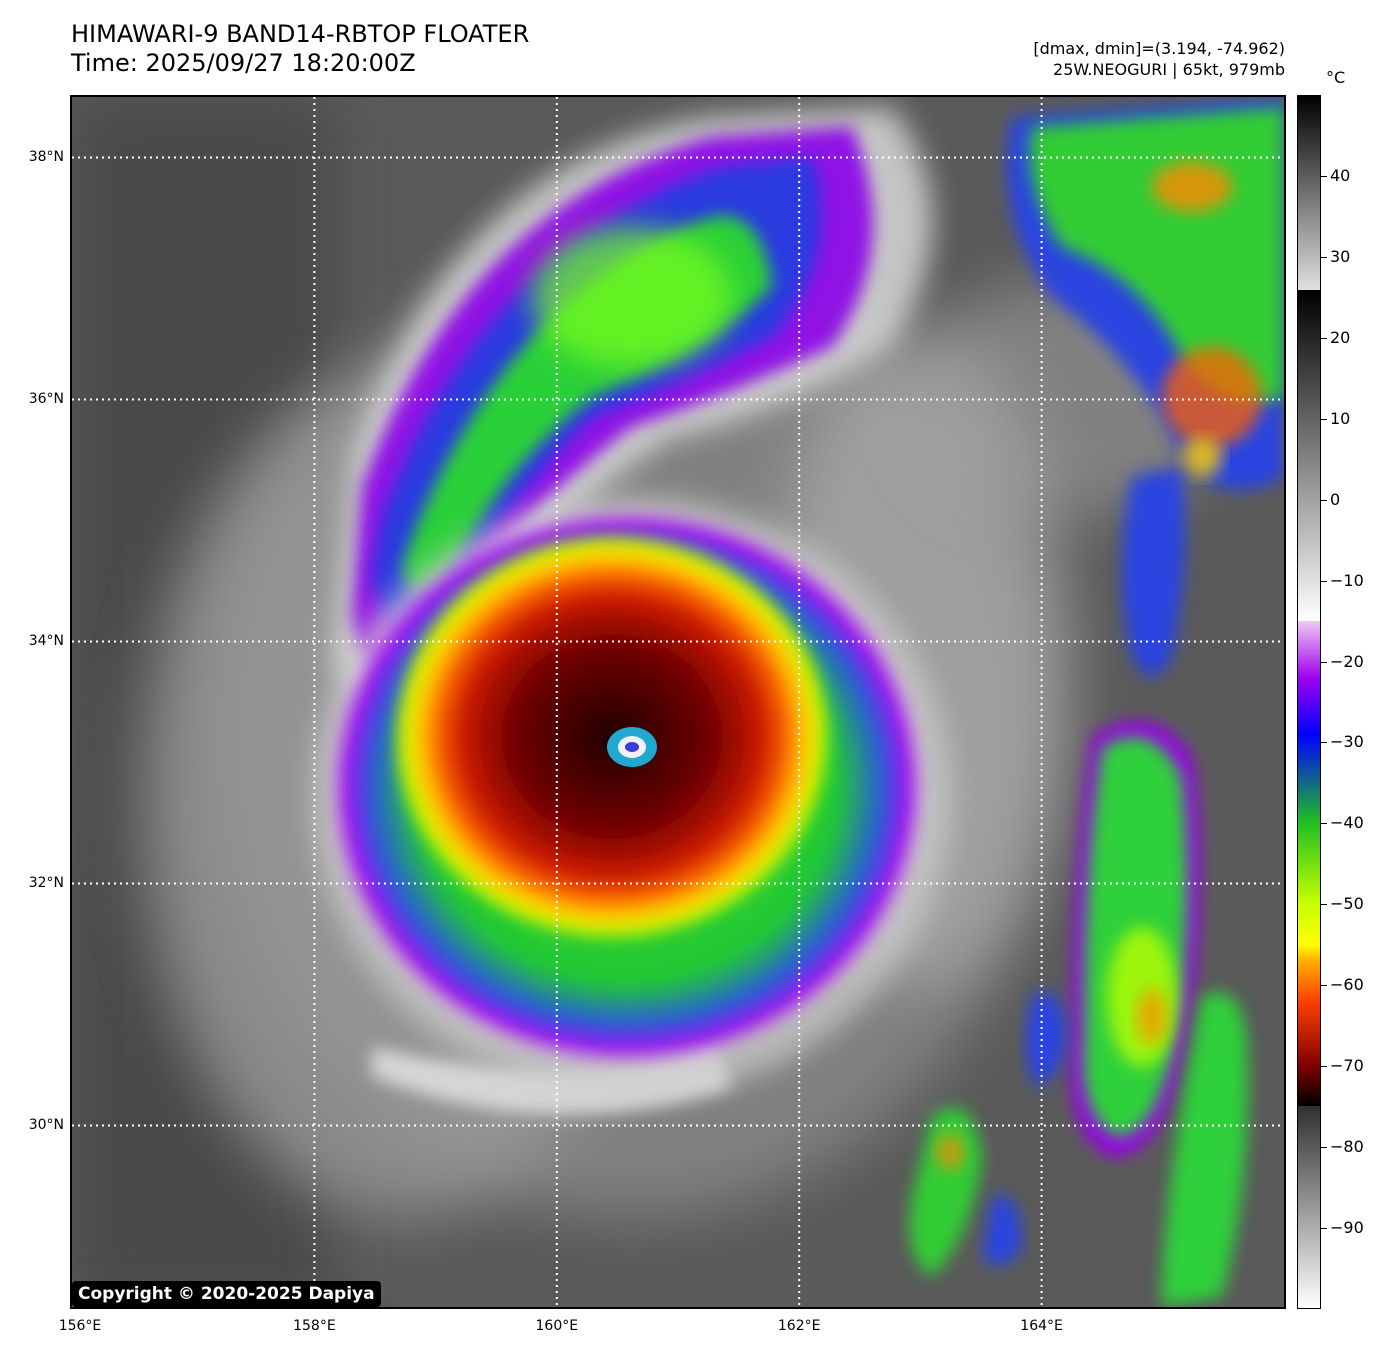 Image resolution: width=1389 pixels, height=1359 pixels. What do you see at coordinates (300, 34) in the screenshot?
I see `title-line-1: HIMAWARI-9 BAND14-RBTOP FLOATER` at bounding box center [300, 34].